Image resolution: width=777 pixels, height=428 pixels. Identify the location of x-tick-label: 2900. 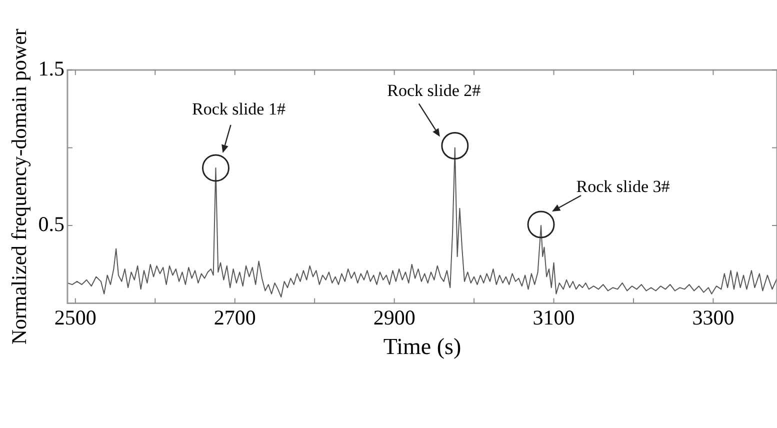
(394, 317).